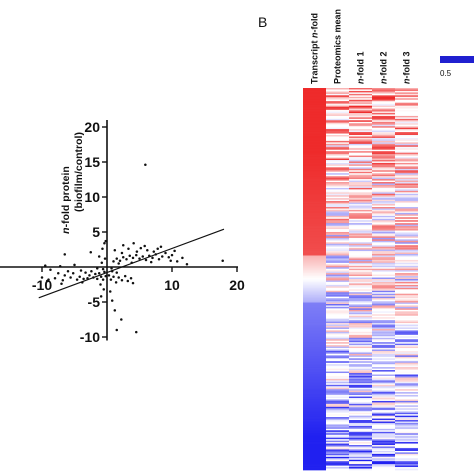 This screenshot has width=474, height=474. I want to click on heatmap-column-header: Transcript n-fold, so click(315, 48).